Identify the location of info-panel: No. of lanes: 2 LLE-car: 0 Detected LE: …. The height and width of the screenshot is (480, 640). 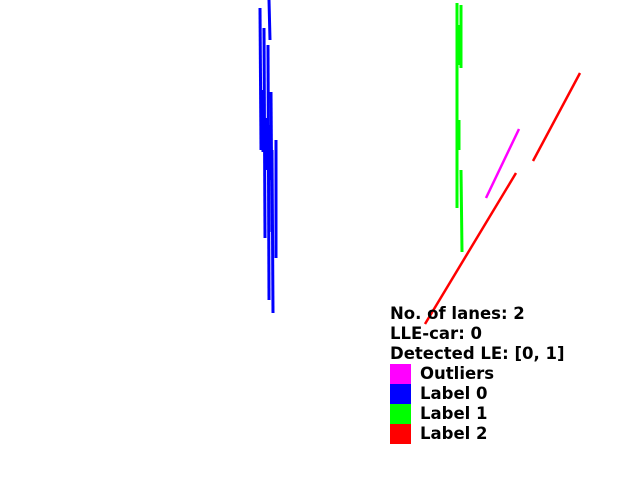
(477, 374).